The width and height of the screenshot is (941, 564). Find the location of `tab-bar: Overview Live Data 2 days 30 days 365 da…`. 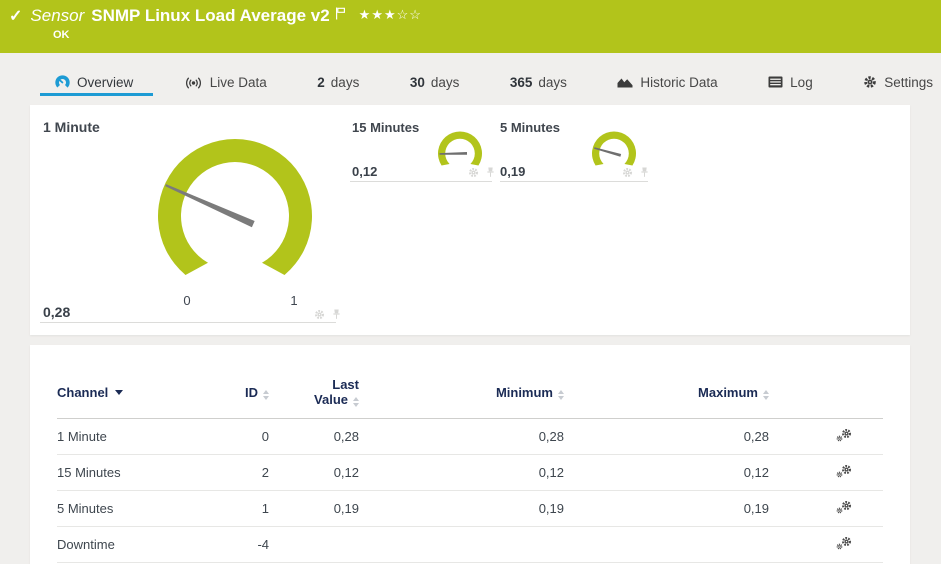

tab-bar: Overview Live Data 2 days 30 days 365 da… is located at coordinates (494, 82).